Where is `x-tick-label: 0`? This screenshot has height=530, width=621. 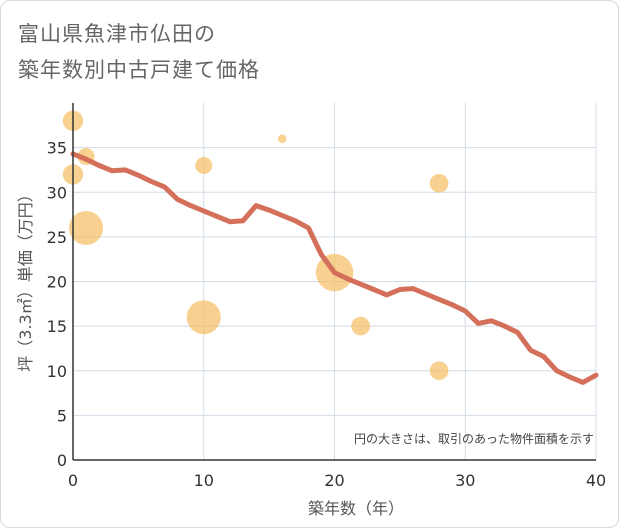
x-tick-label: 0 is located at coordinates (73, 480).